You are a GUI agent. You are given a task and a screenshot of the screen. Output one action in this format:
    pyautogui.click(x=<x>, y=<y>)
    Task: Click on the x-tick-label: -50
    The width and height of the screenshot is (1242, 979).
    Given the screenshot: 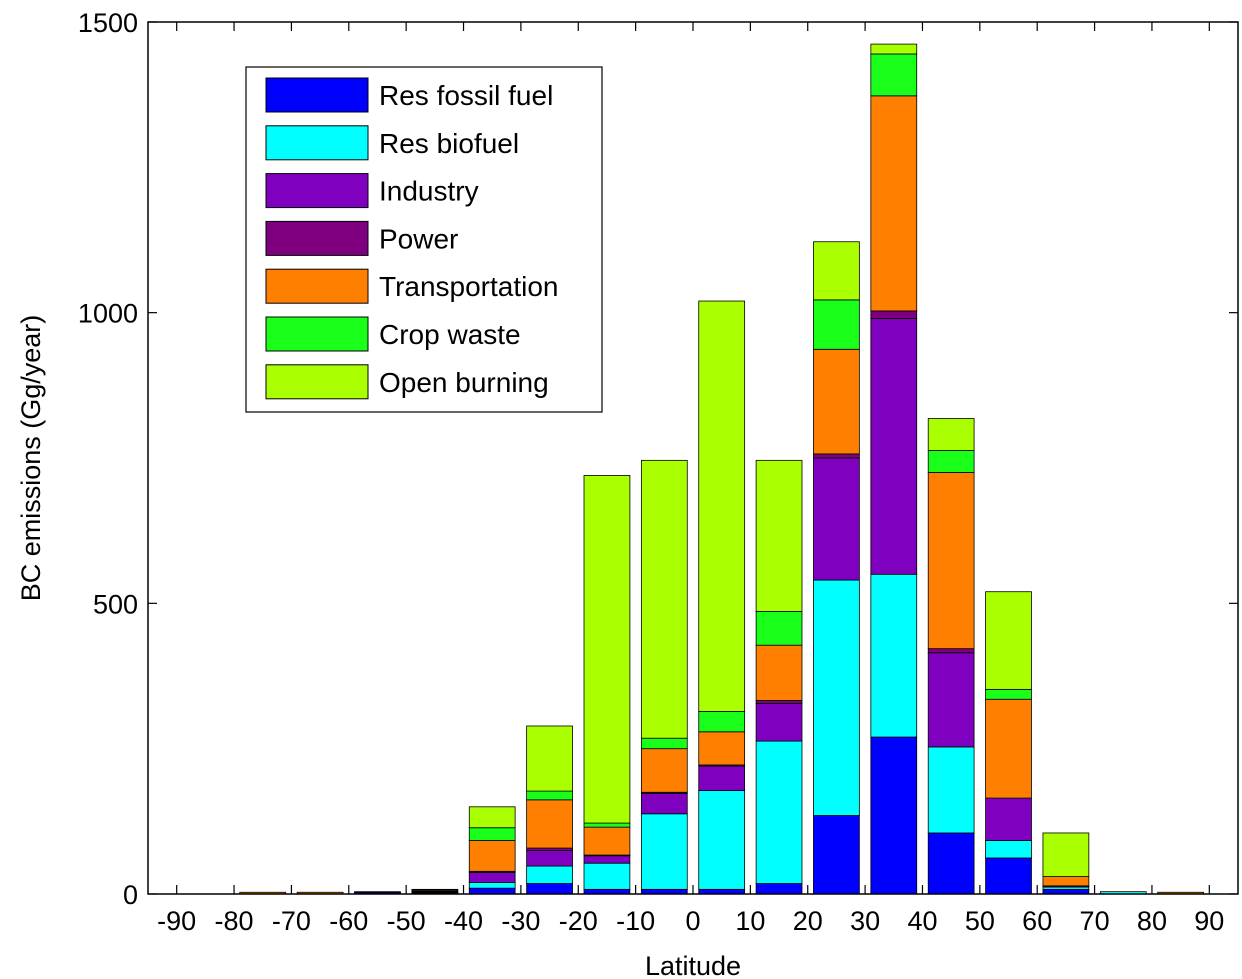 What is the action you would take?
    pyautogui.click(x=406, y=921)
    